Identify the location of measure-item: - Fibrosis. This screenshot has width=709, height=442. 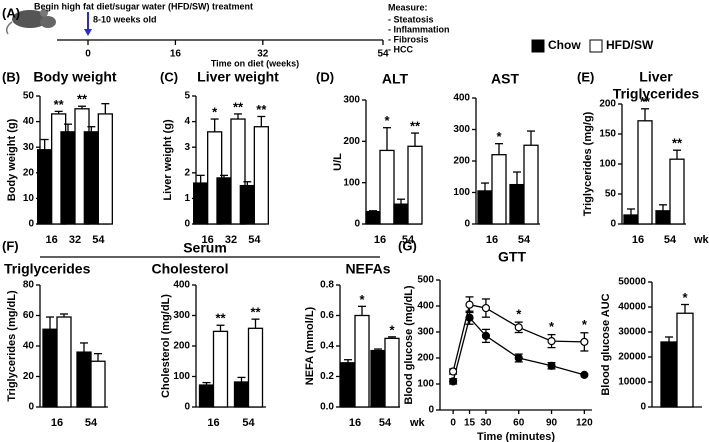
(408, 39).